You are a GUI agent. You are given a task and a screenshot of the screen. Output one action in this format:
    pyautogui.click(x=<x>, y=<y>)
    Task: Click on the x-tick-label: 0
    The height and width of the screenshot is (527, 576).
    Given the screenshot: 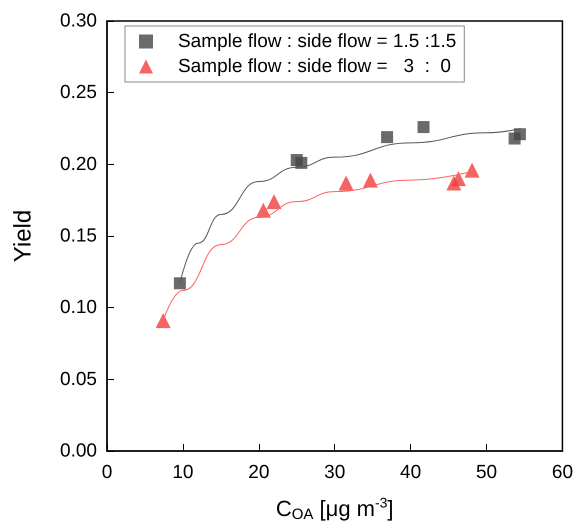 What is the action you would take?
    pyautogui.click(x=107, y=472)
    